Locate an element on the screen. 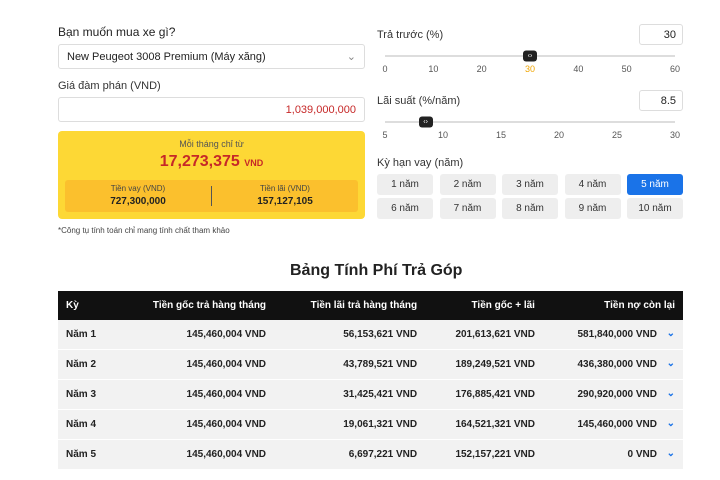  interest-value: 157,127,105 is located at coordinates (285, 201).